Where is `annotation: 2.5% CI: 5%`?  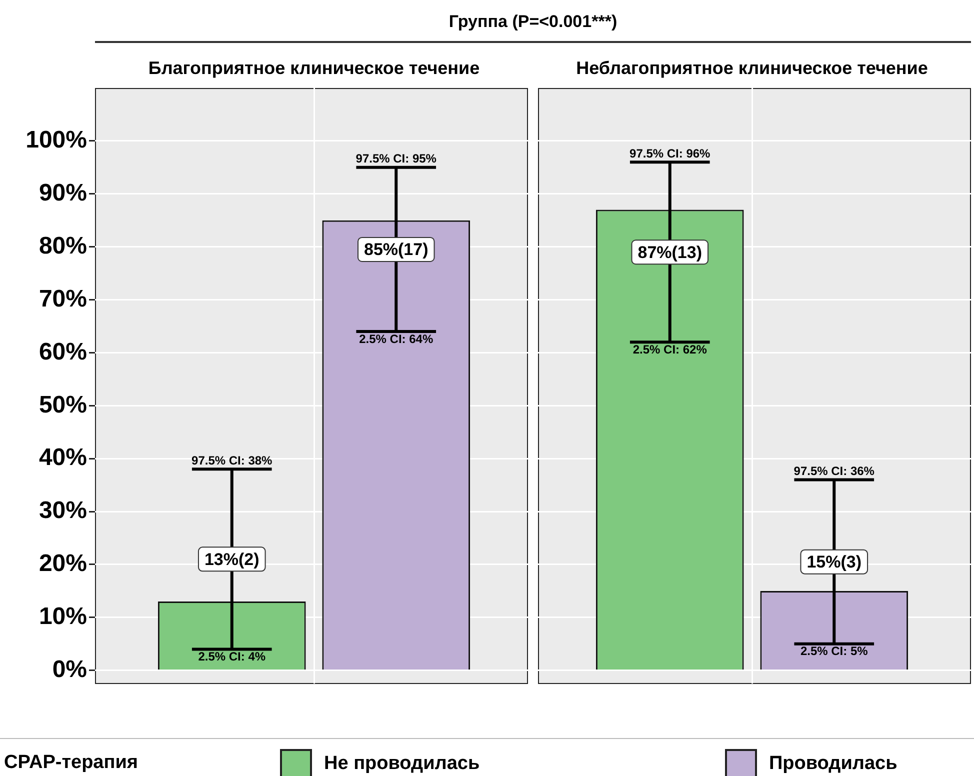 annotation: 2.5% CI: 5% is located at coordinates (834, 651).